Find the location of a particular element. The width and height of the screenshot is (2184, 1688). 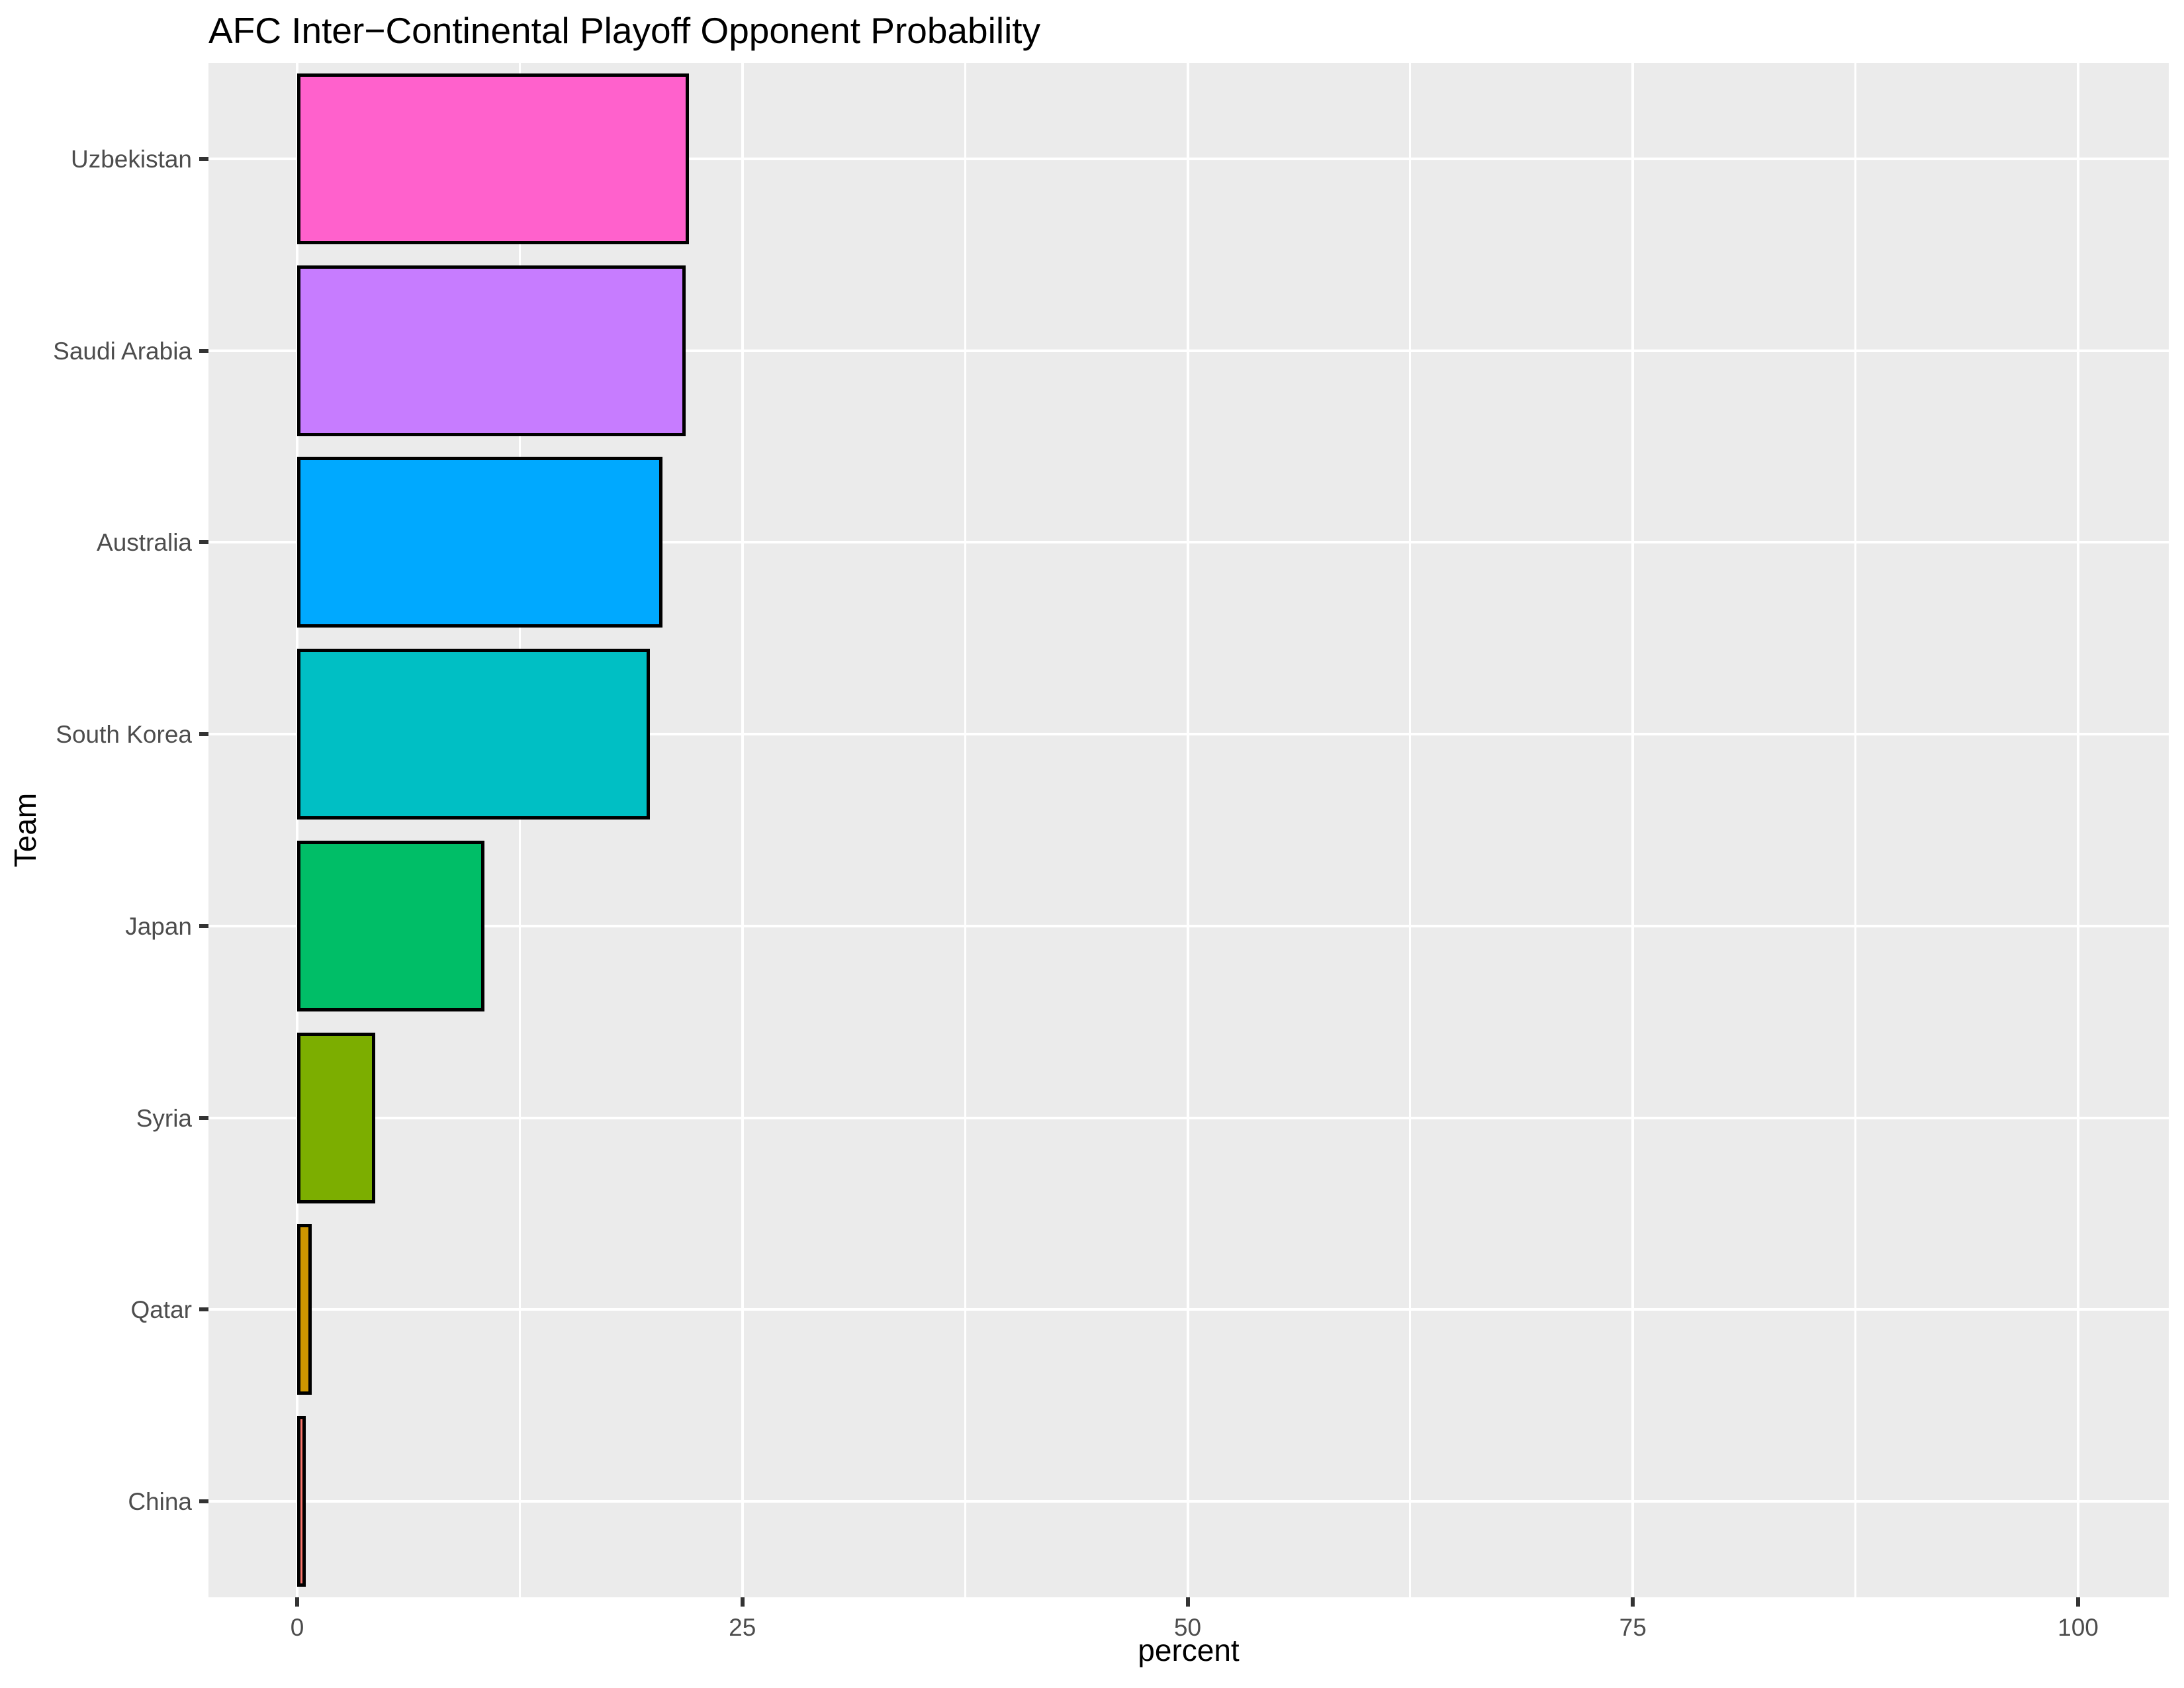

y-tick-uzbekistan is located at coordinates (203, 158).